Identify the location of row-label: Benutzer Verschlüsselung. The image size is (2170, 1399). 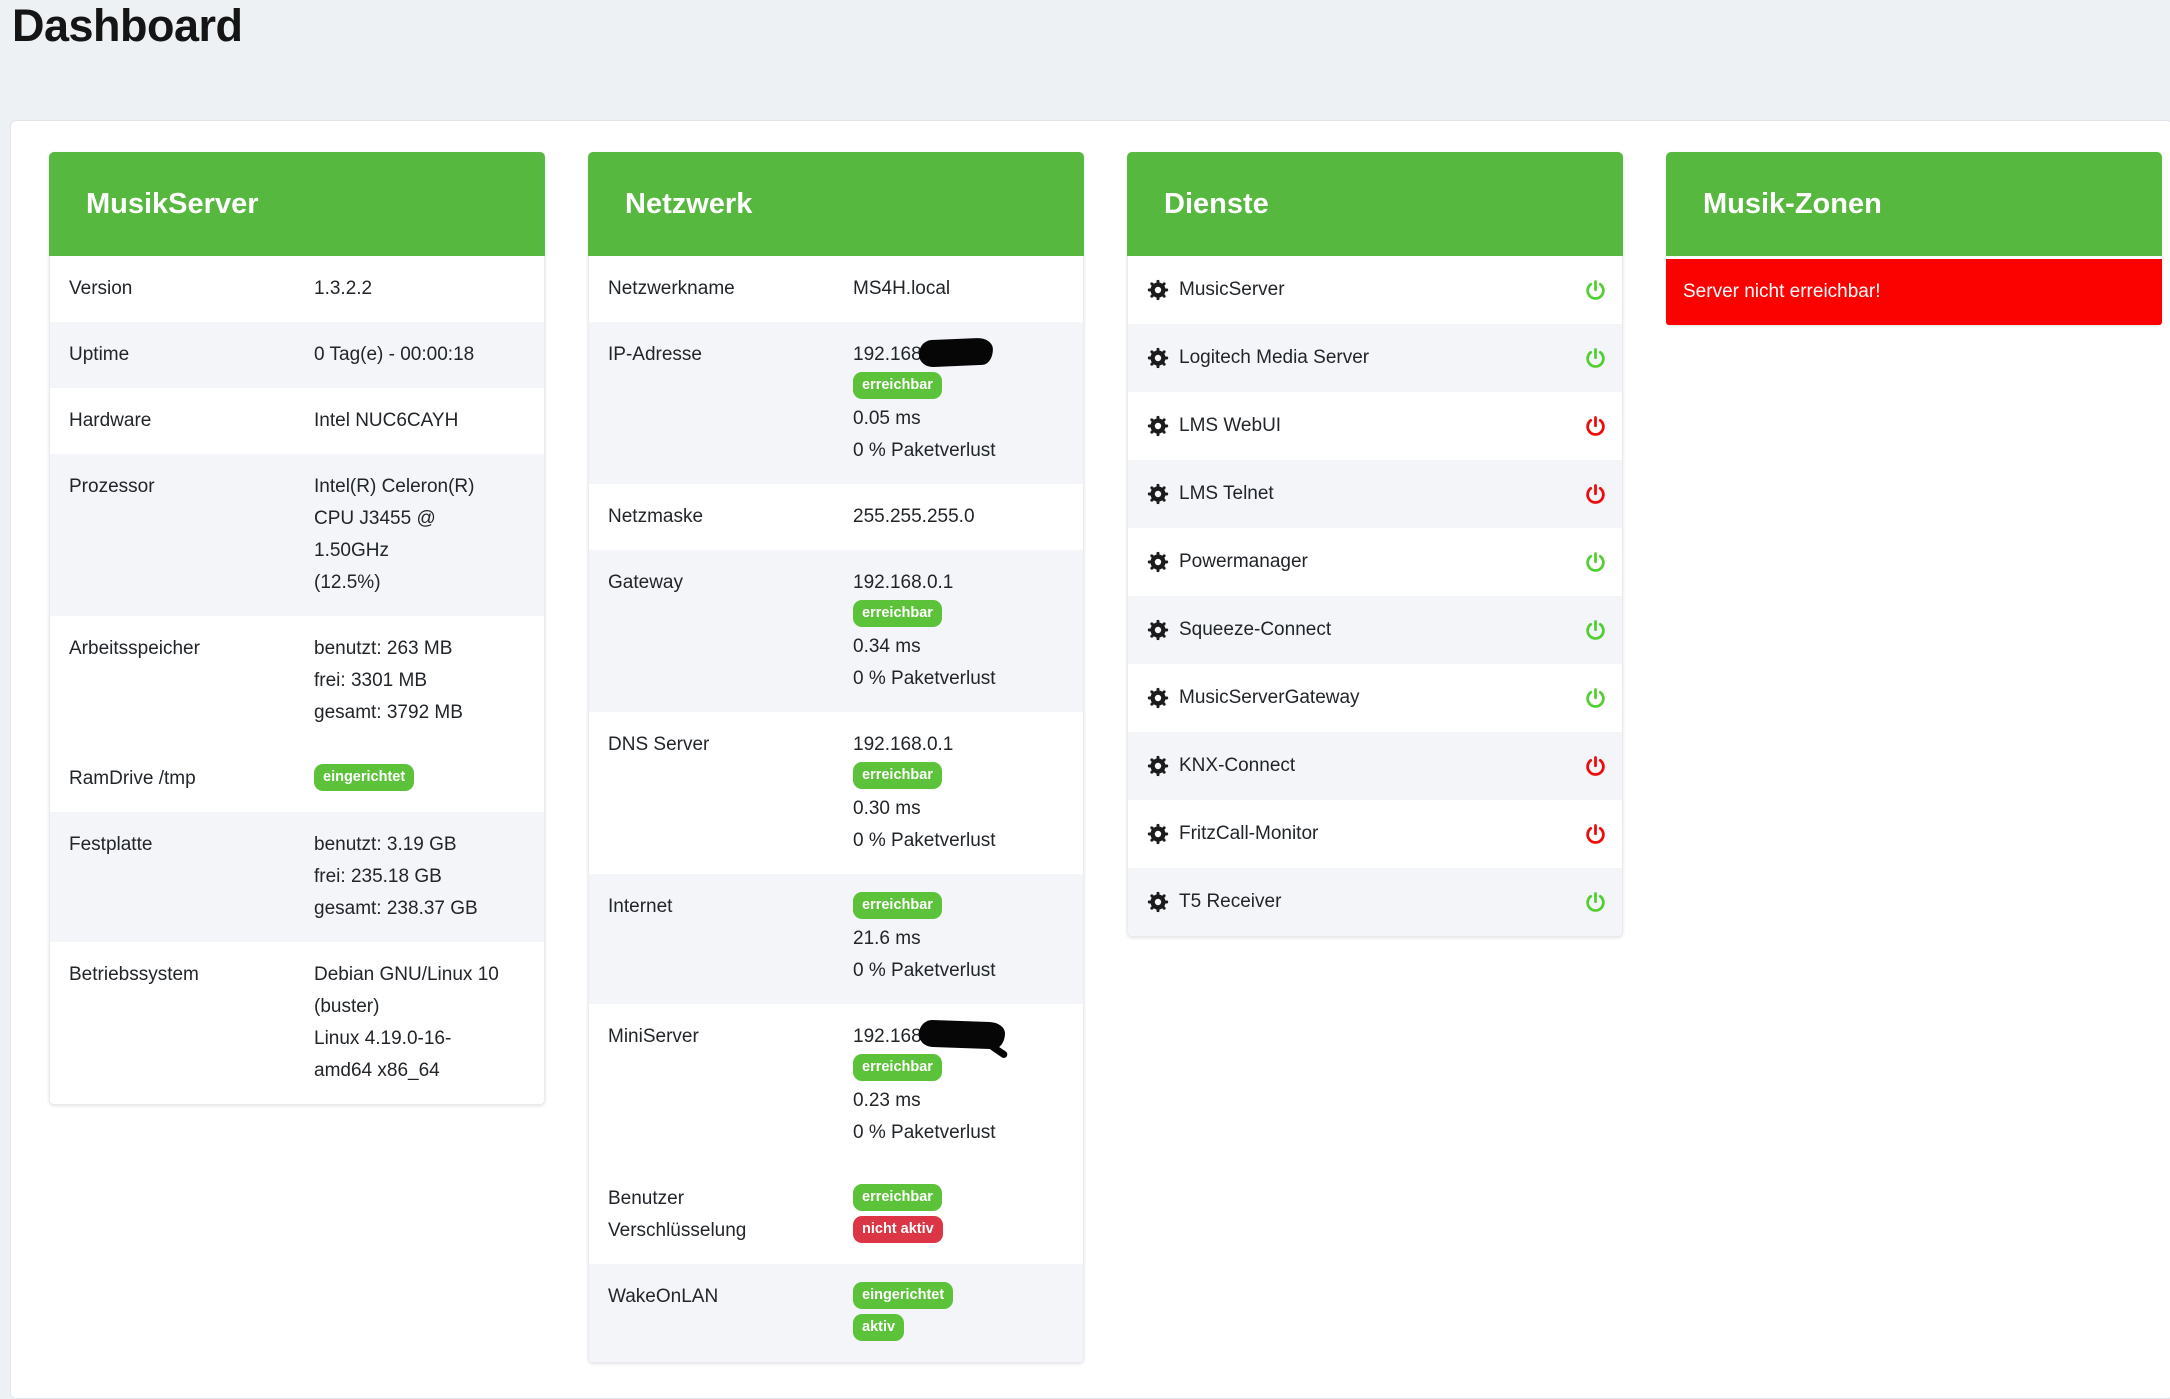
(730, 1215).